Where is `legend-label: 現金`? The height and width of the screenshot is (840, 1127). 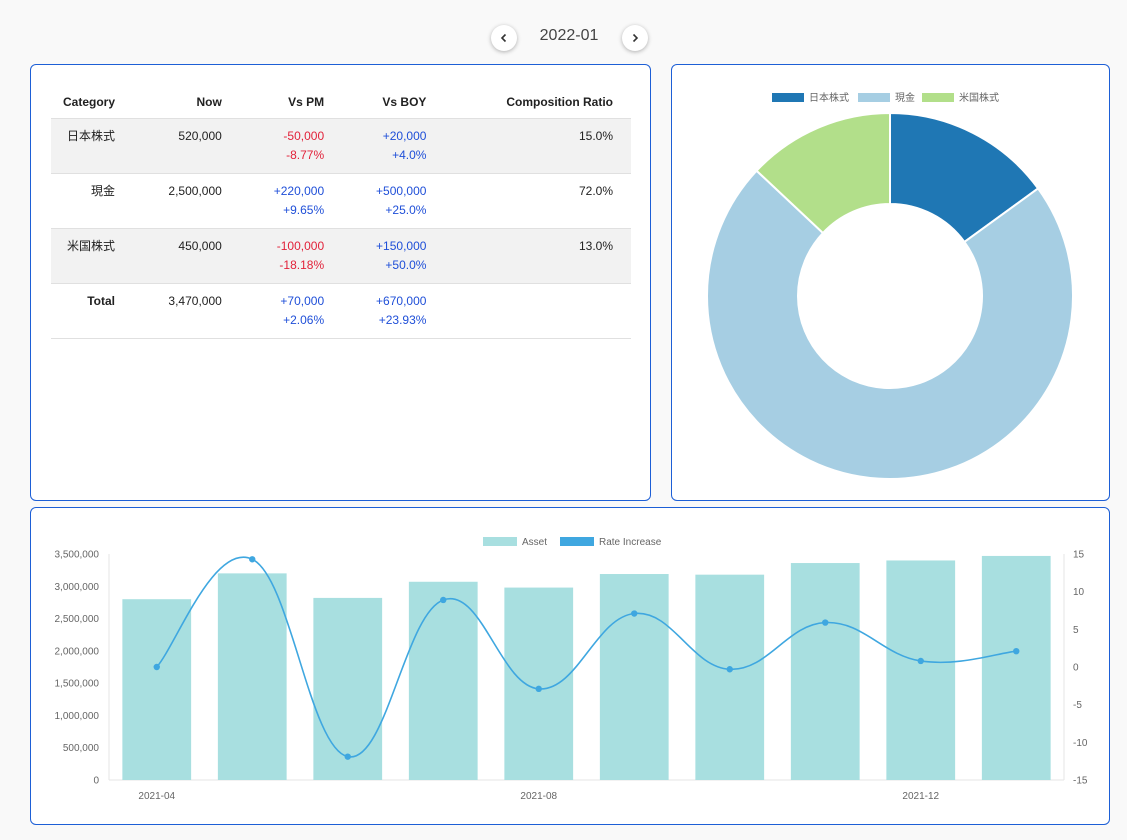 legend-label: 現金 is located at coordinates (905, 97).